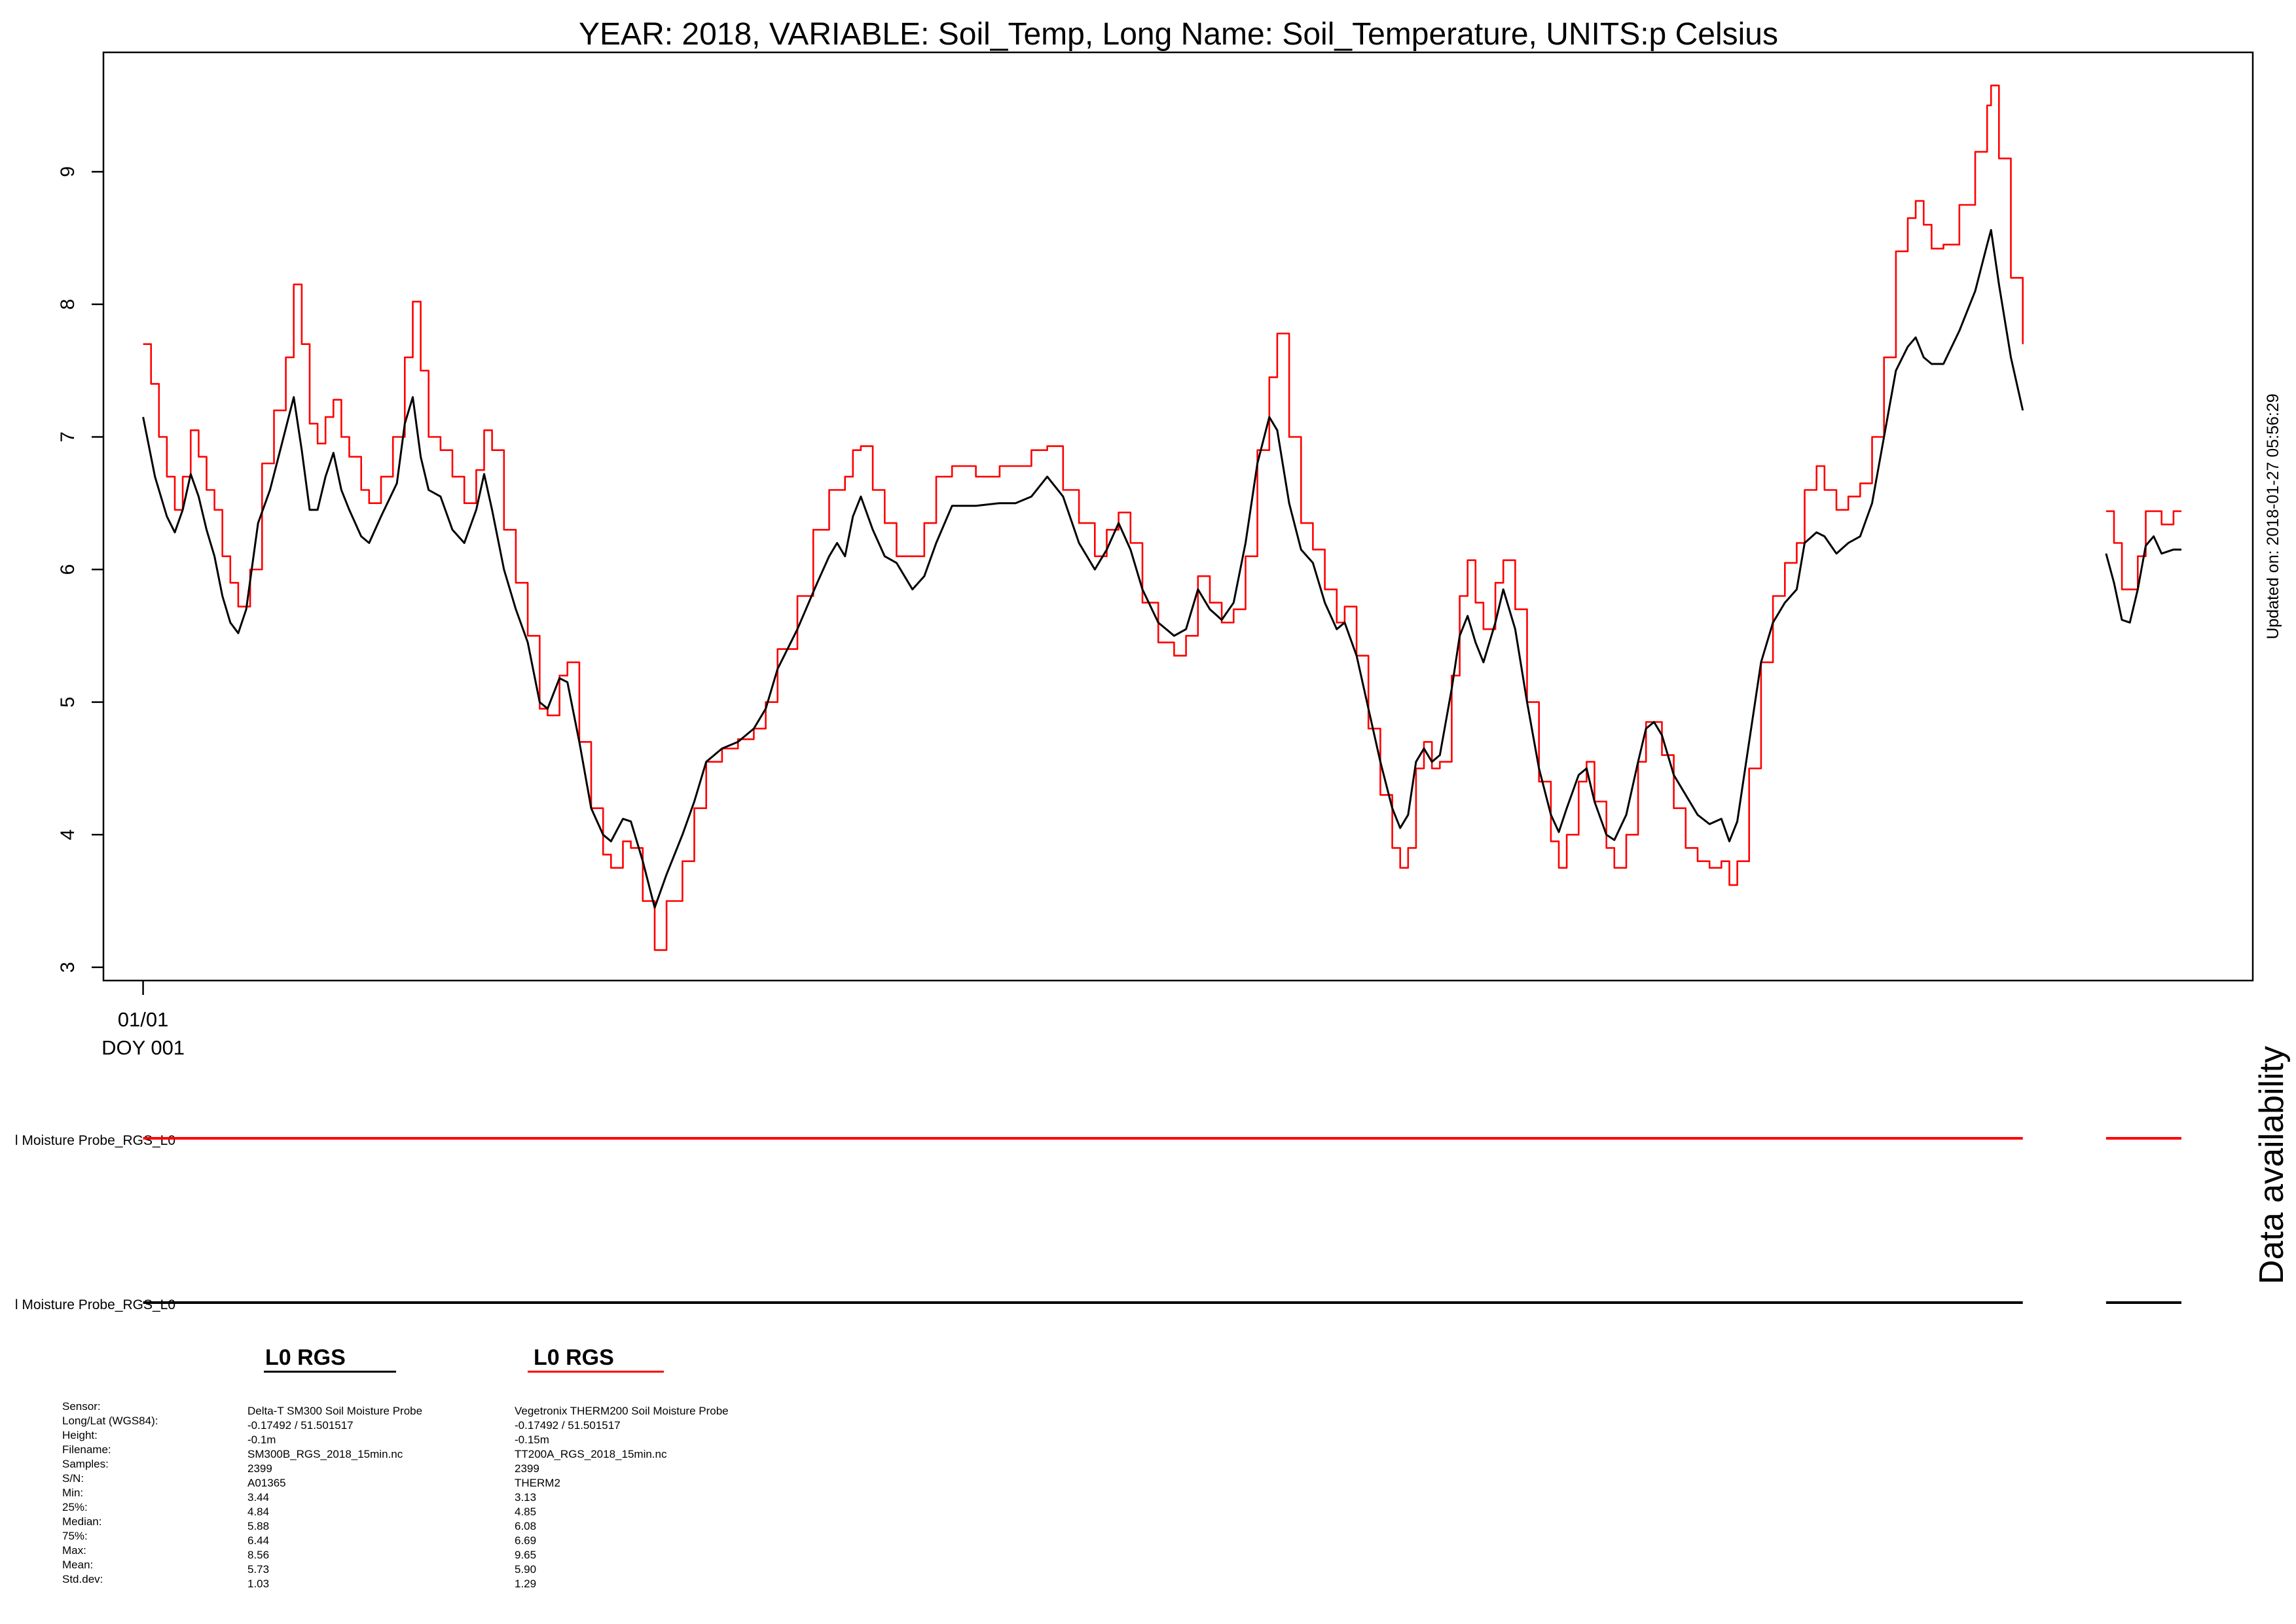 Image resolution: width=2296 pixels, height=1624 pixels. Describe the element at coordinates (266, 1483) in the screenshot. I see `stats-value: A01365` at that location.